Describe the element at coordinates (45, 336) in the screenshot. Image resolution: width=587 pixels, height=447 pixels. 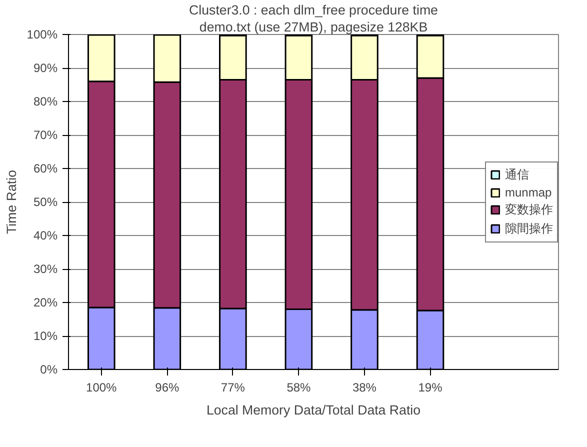
I see `y-tick-label: 10%` at that location.